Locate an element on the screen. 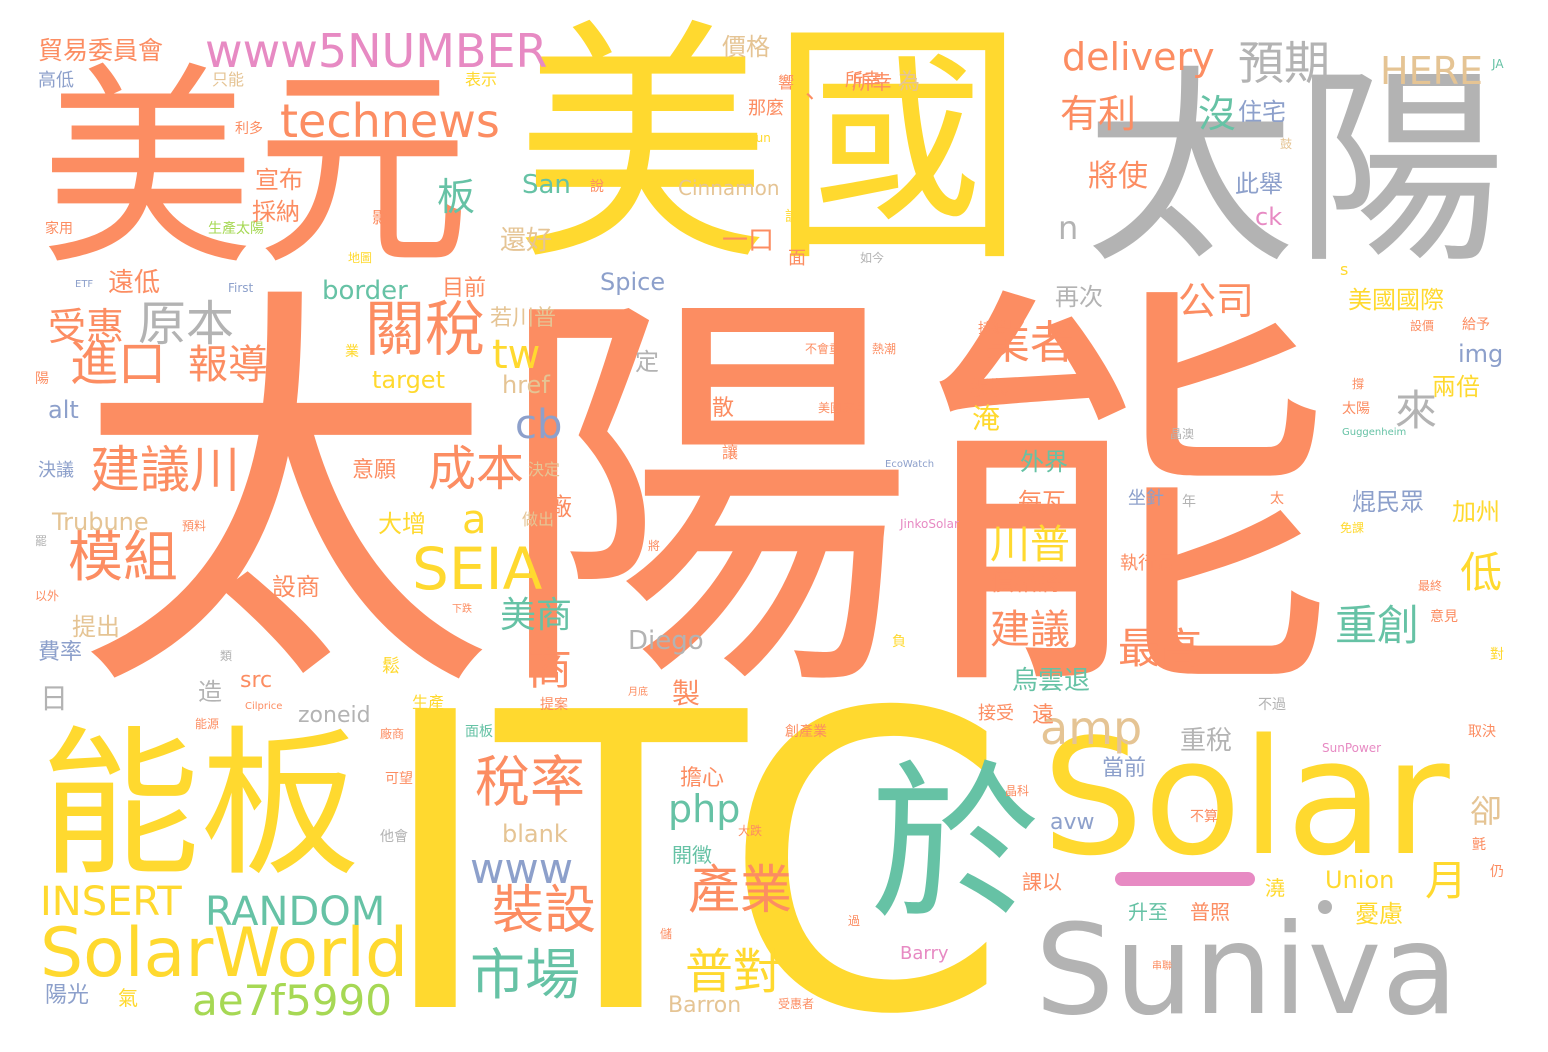  cloud-word: HERE is located at coordinates (1431, 71).